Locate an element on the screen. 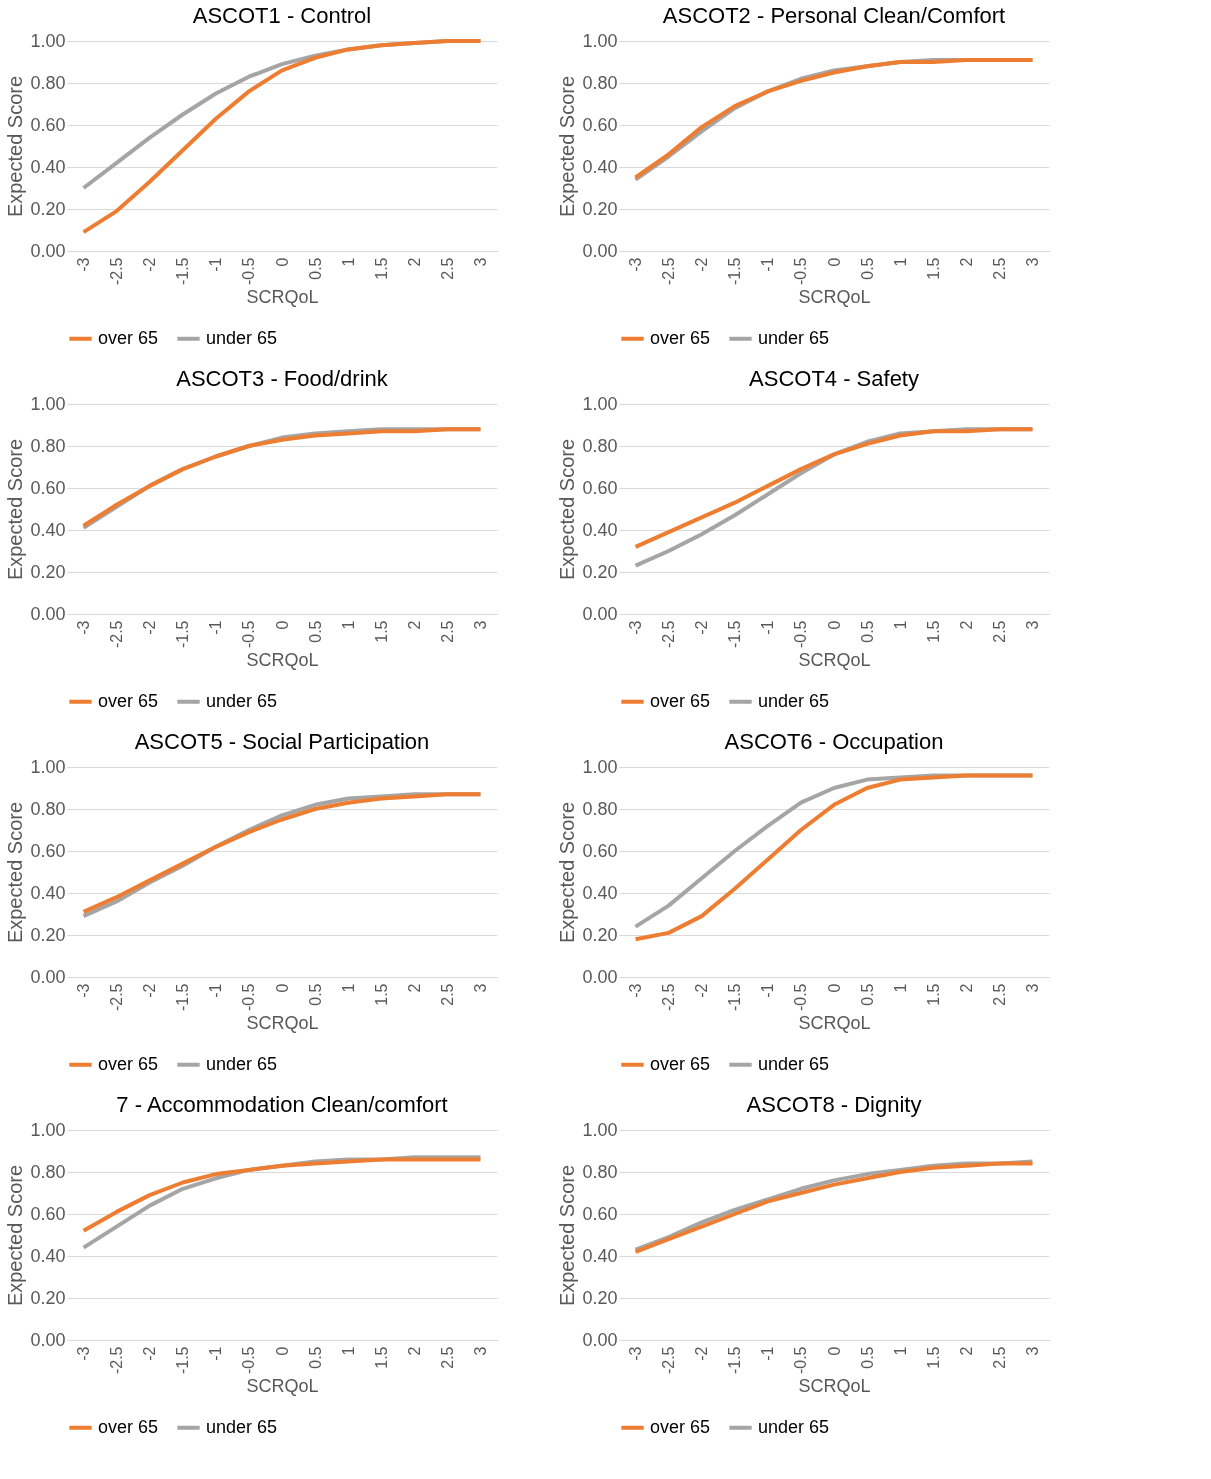  chart-title: ASCOT5 - Social Participation is located at coordinates (282, 741).